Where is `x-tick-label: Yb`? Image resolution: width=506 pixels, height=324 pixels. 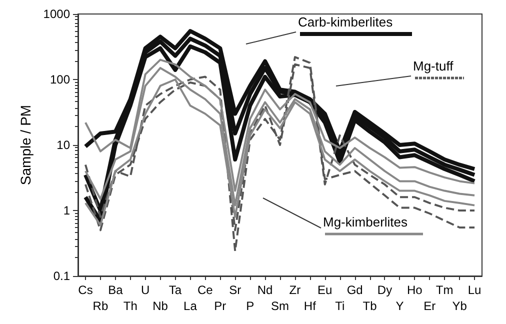
x-tick-label: Yb is located at coordinates (460, 306).